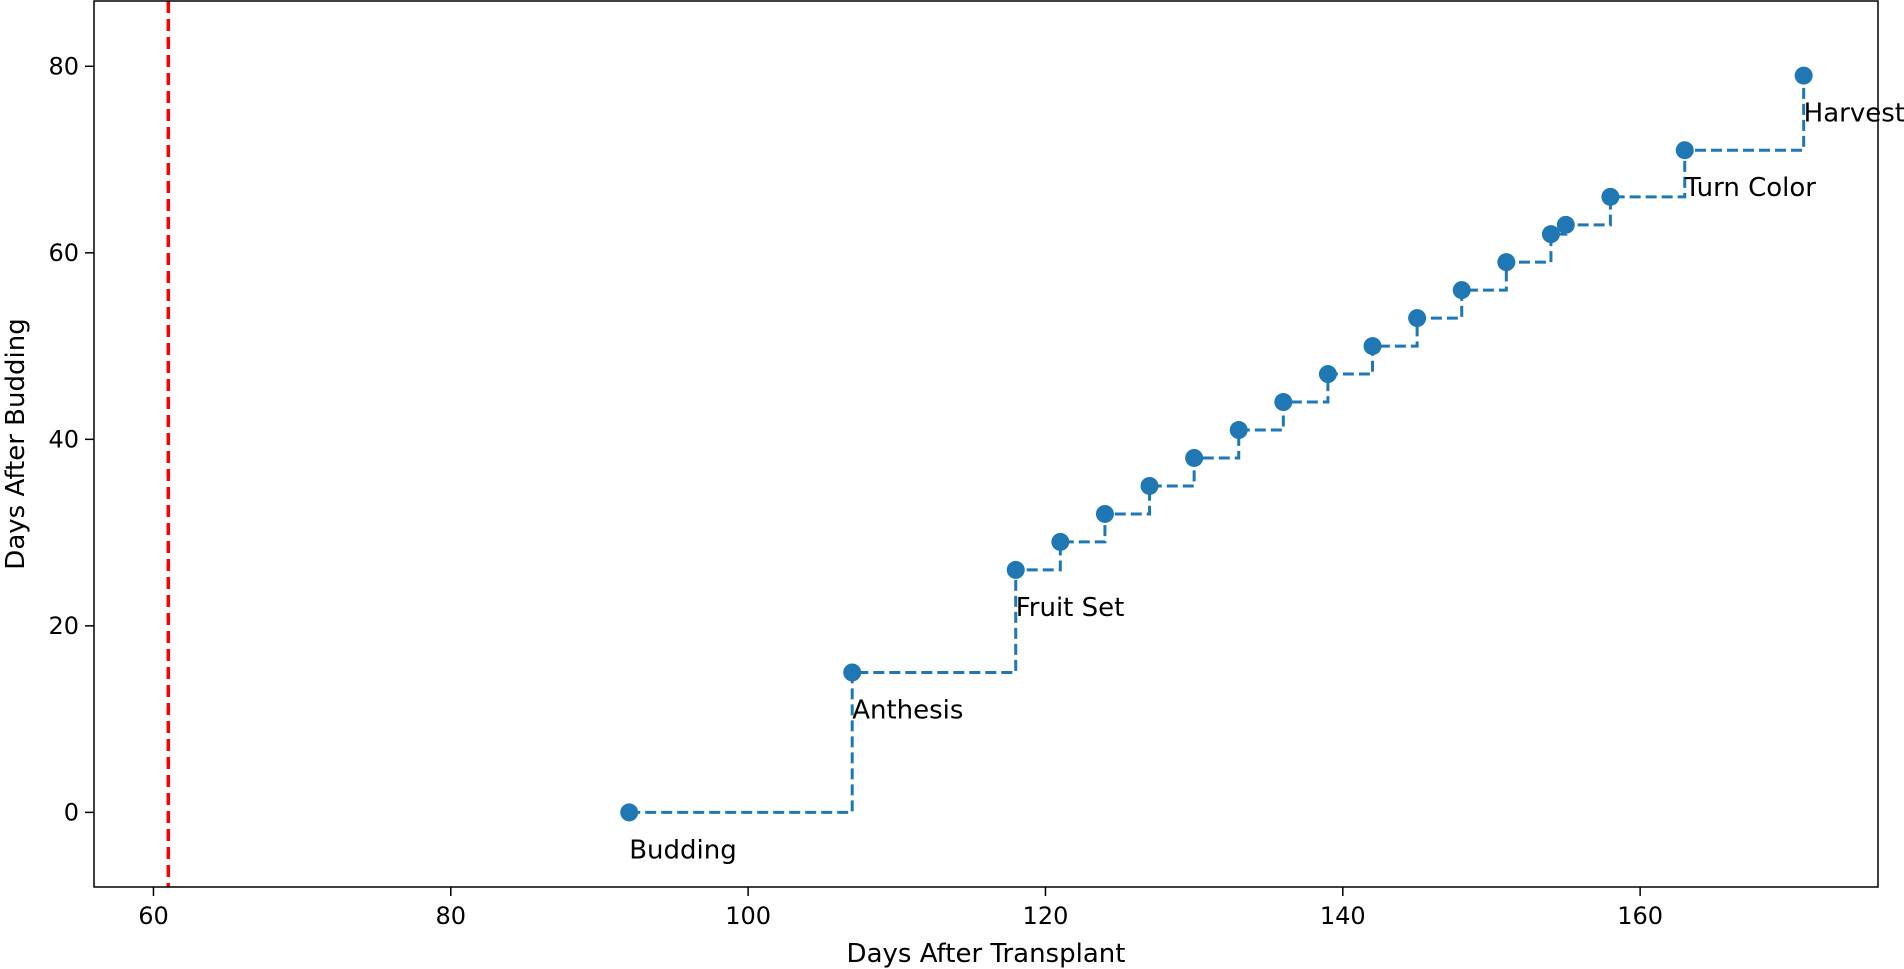 Image resolution: width=1904 pixels, height=969 pixels. What do you see at coordinates (907, 710) in the screenshot?
I see `annotation-label: Anthesis` at bounding box center [907, 710].